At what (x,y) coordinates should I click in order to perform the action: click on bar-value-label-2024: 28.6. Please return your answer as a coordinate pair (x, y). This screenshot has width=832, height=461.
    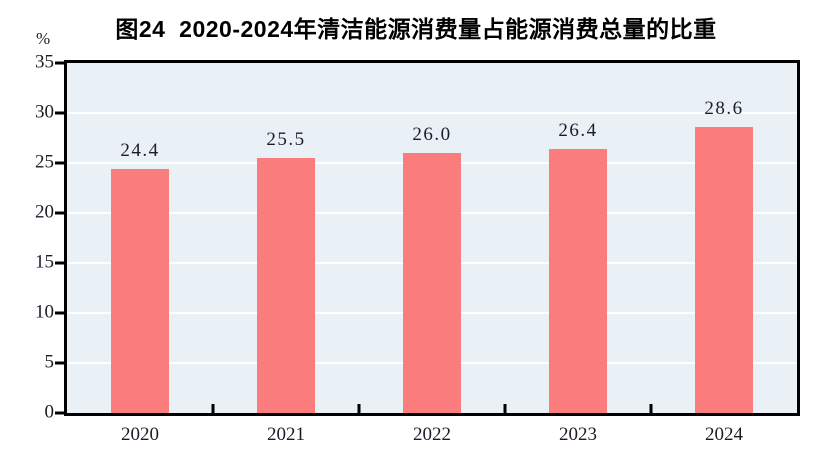
    Looking at the image, I should click on (724, 108).